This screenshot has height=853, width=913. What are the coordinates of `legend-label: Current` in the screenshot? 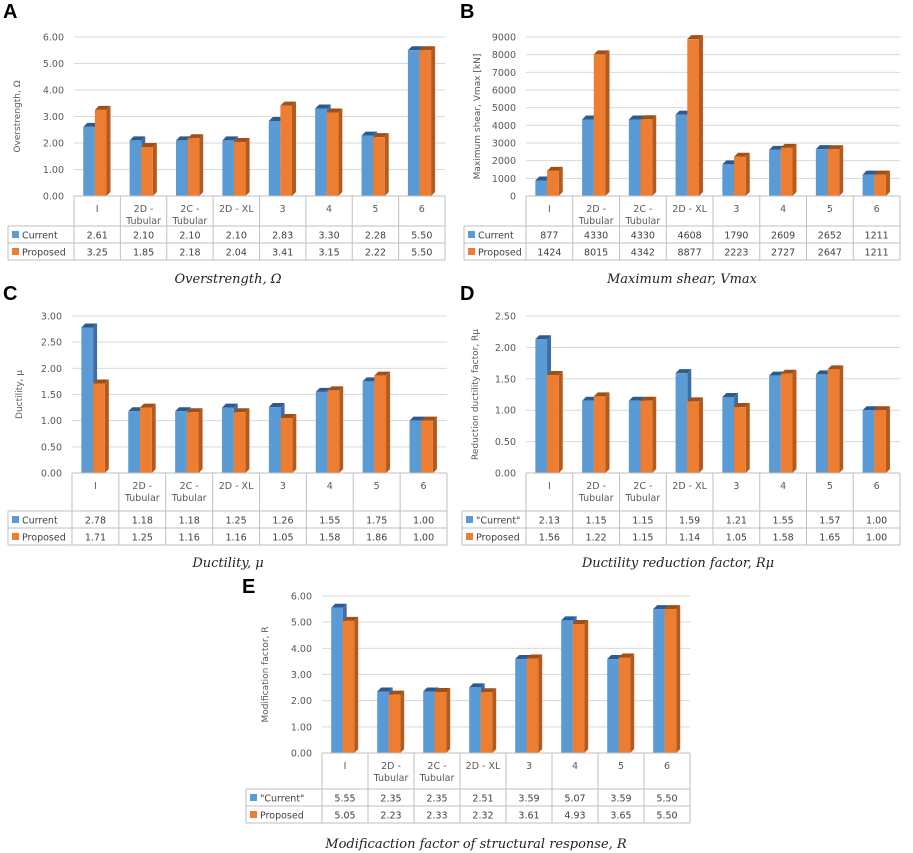 It's located at (40, 236).